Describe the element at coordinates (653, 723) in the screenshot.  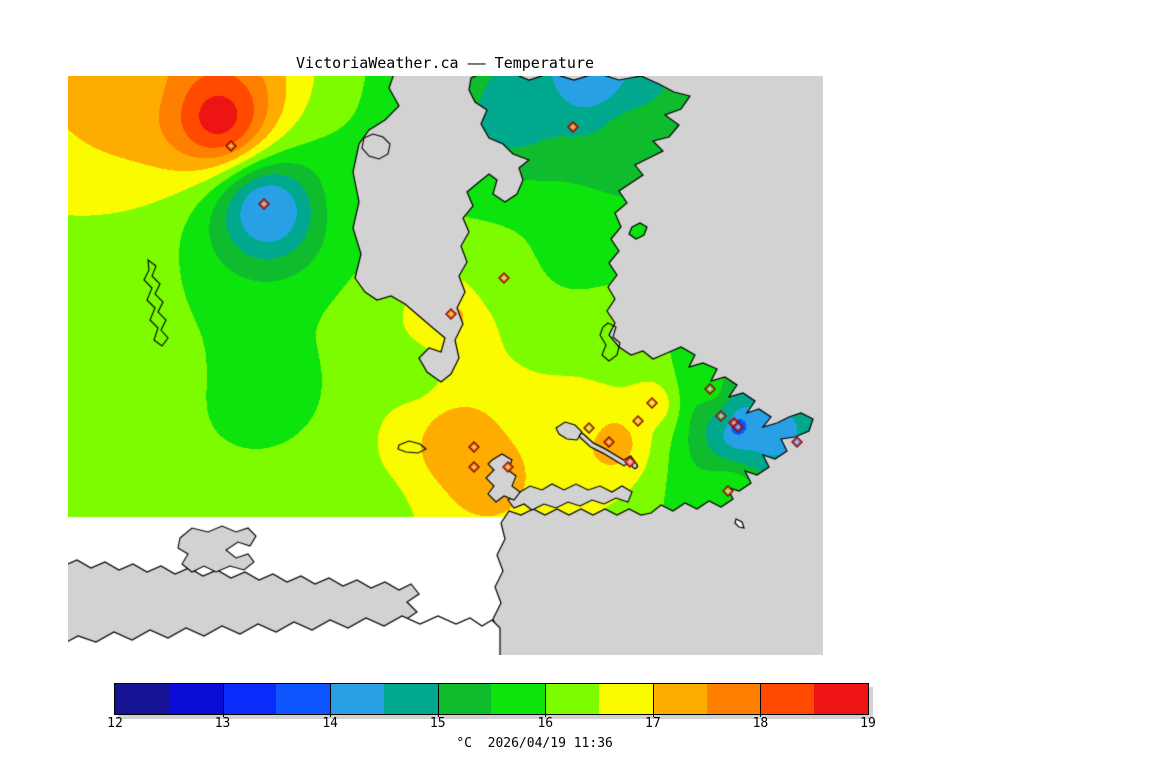
I see `colorbar-tick-label: 17` at that location.